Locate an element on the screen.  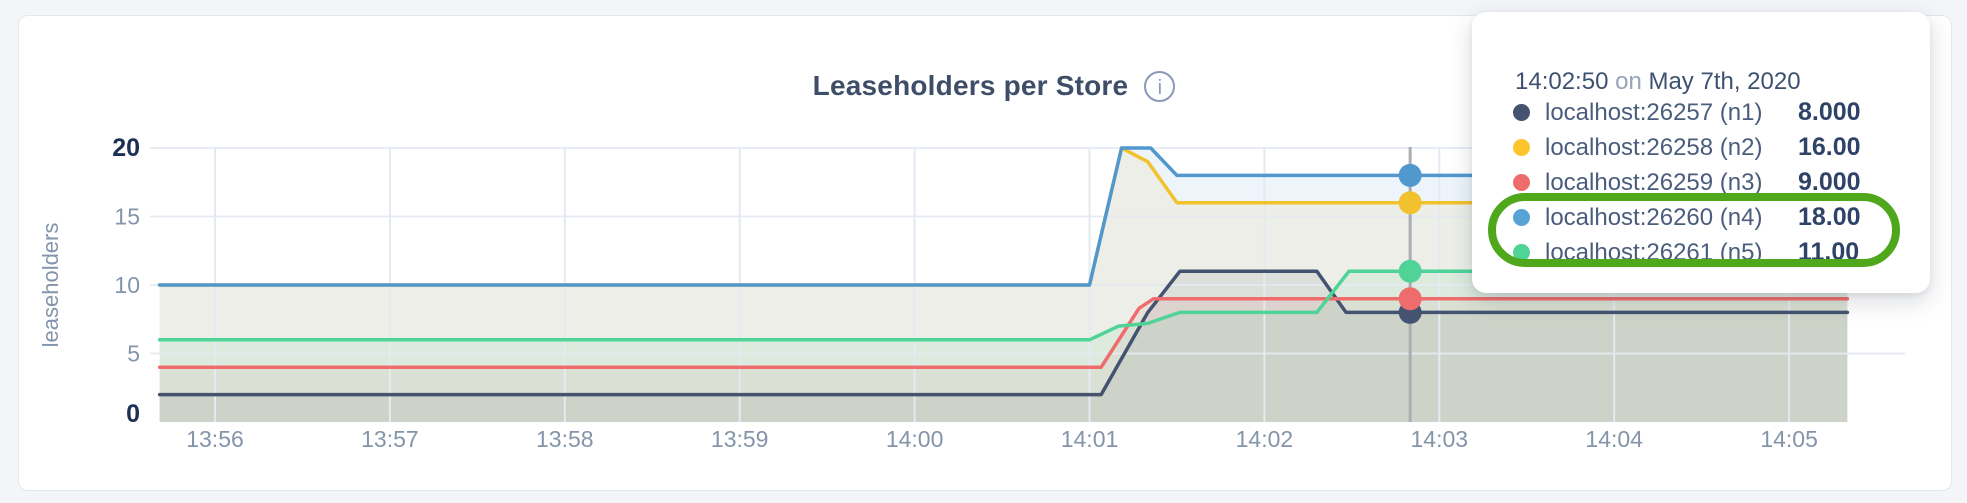
x-tick-label: 14:04 is located at coordinates (1614, 439).